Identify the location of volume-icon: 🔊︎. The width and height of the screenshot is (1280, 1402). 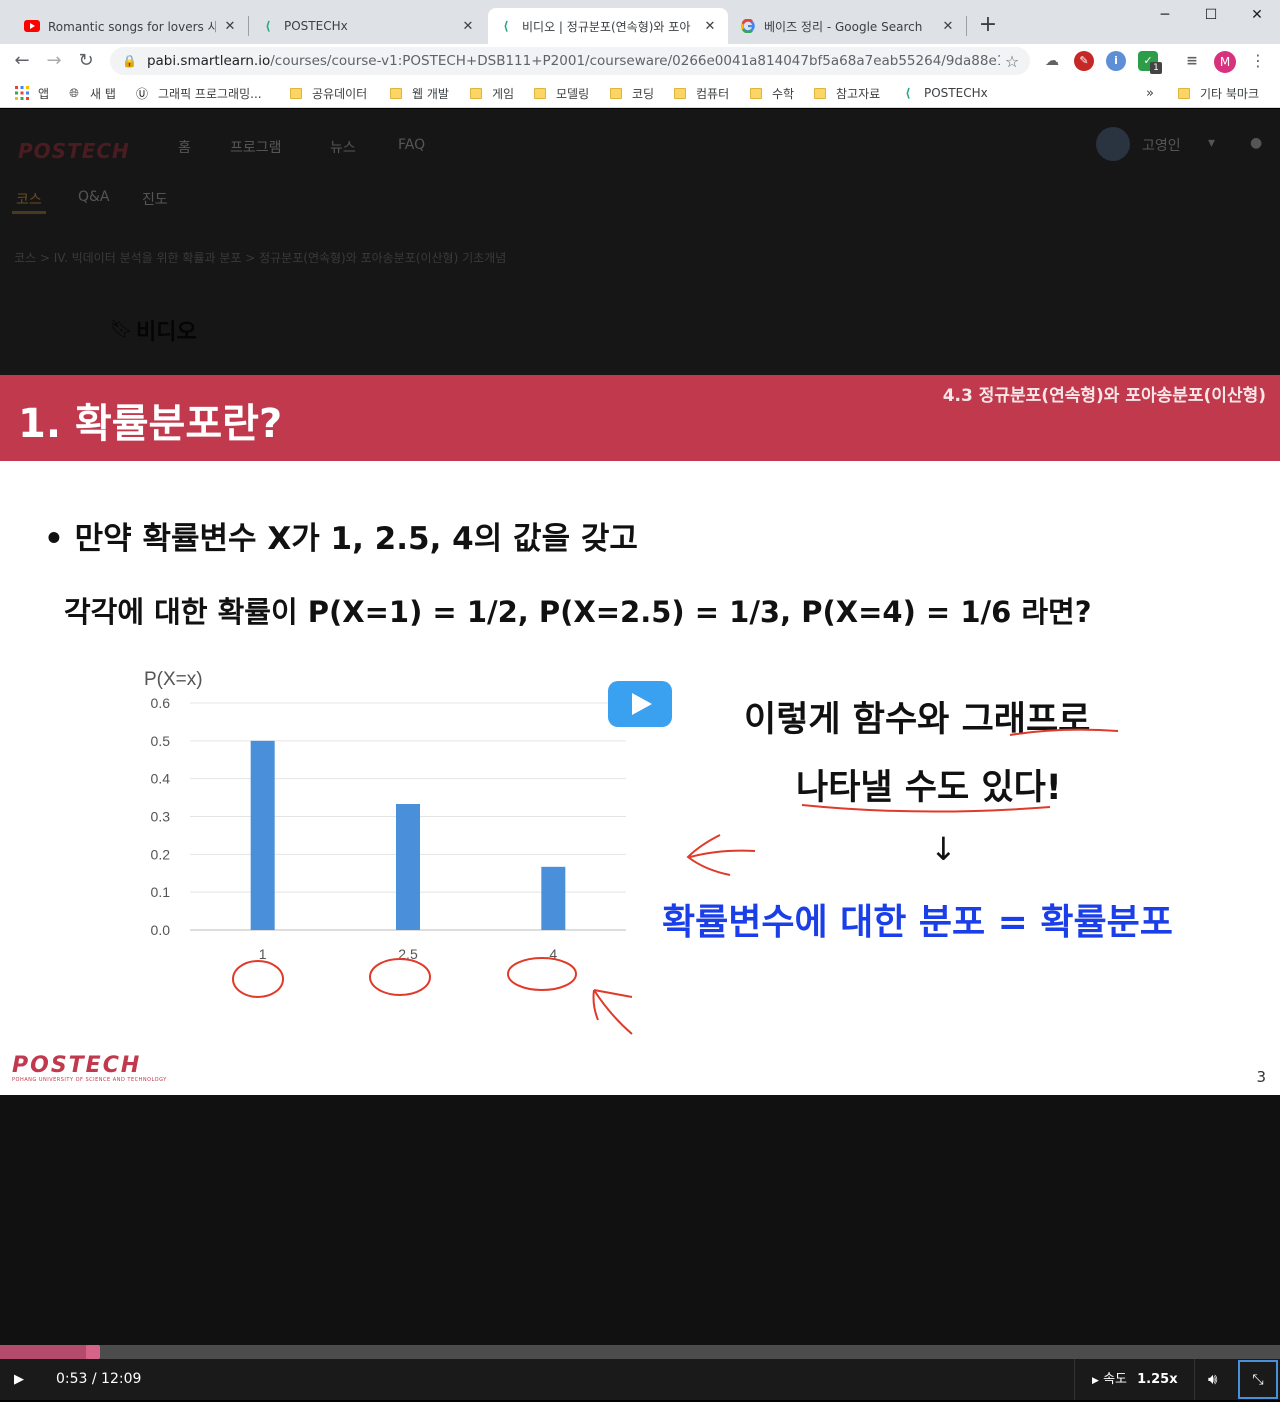
(1213, 1379).